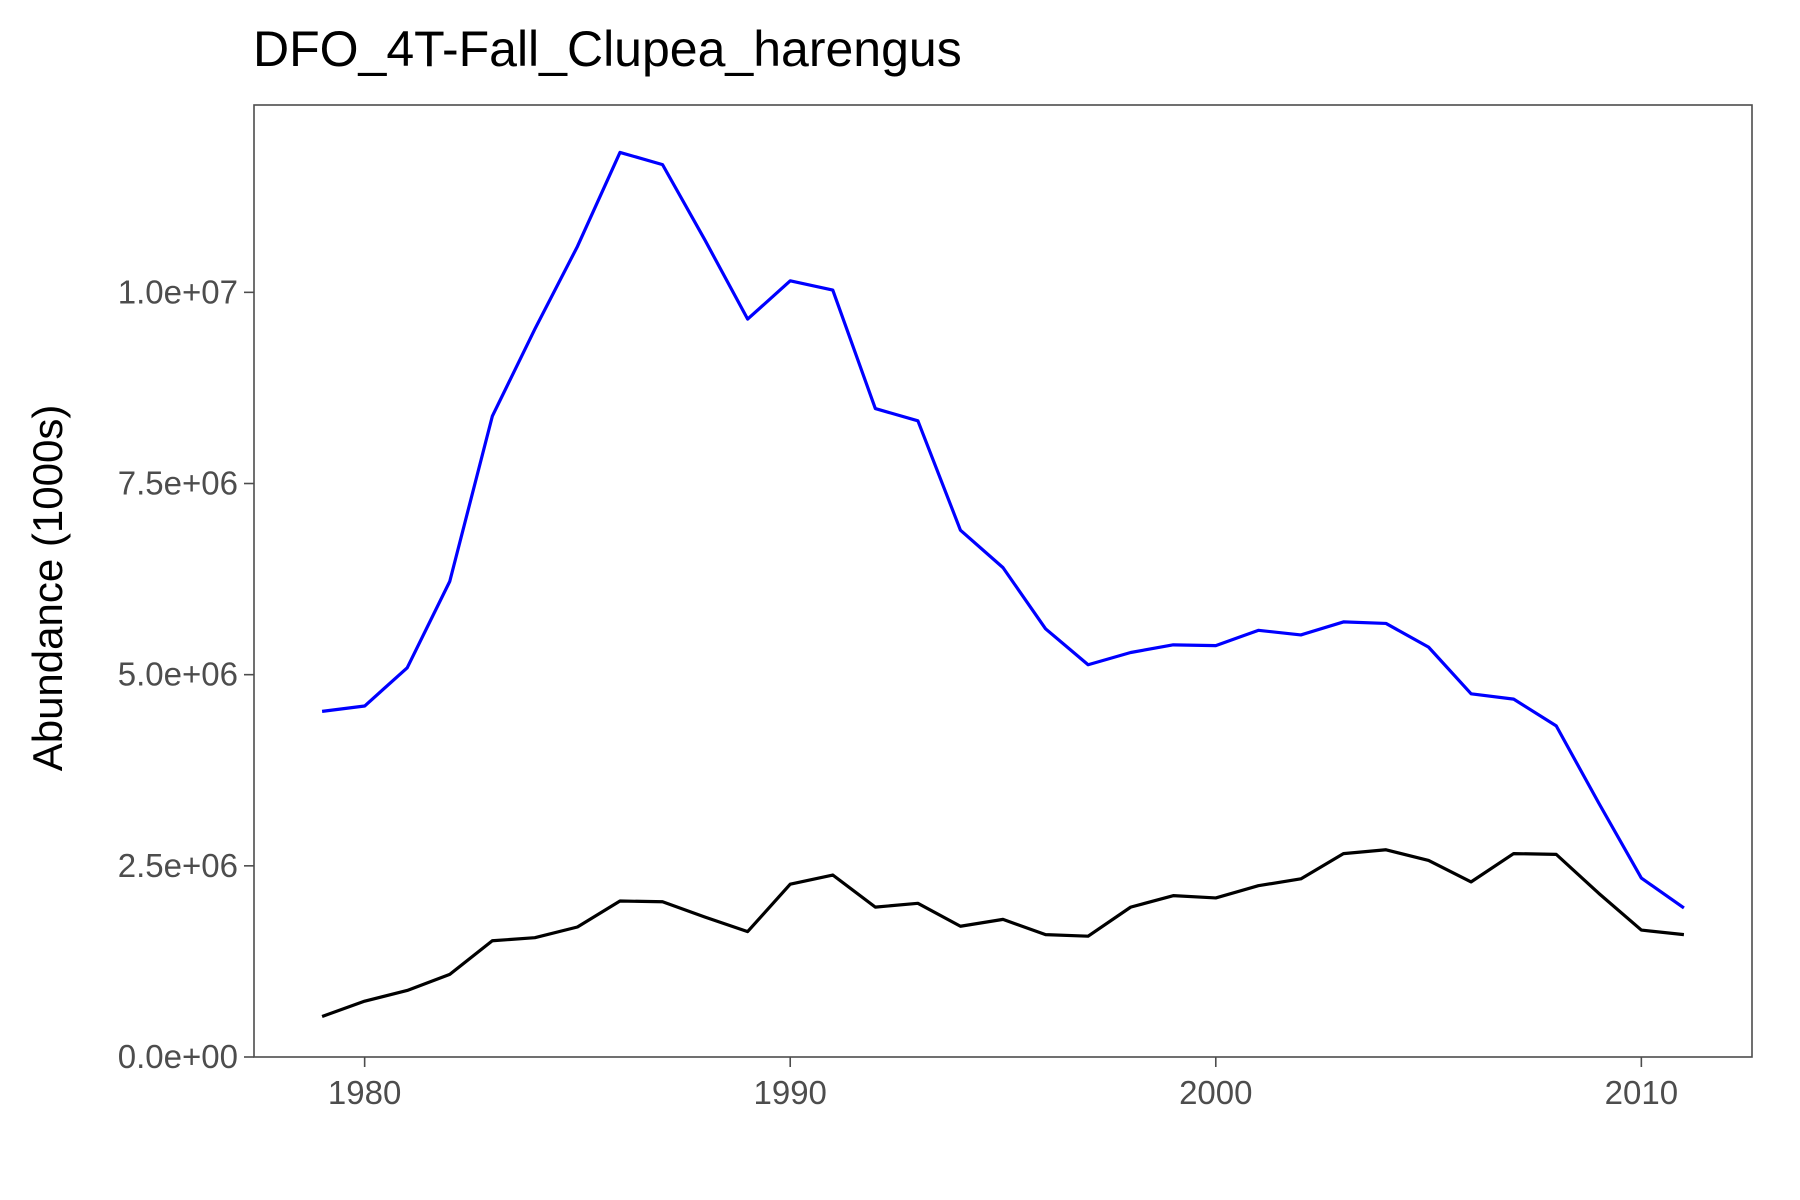 The height and width of the screenshot is (1200, 1800). What do you see at coordinates (1641, 1092) in the screenshot?
I see `x-tick-label: 2010` at bounding box center [1641, 1092].